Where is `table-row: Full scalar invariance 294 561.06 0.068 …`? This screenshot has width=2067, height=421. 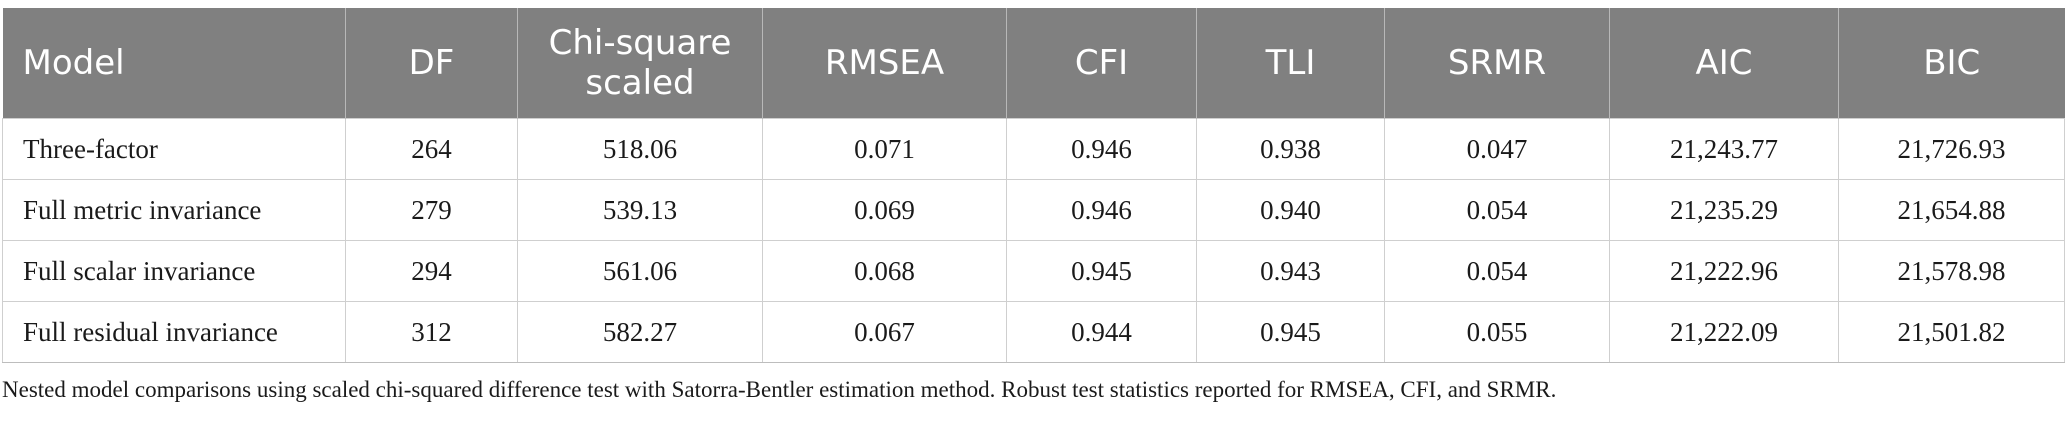
table-row: Full scalar invariance 294 561.06 0.068 … is located at coordinates (1033, 271).